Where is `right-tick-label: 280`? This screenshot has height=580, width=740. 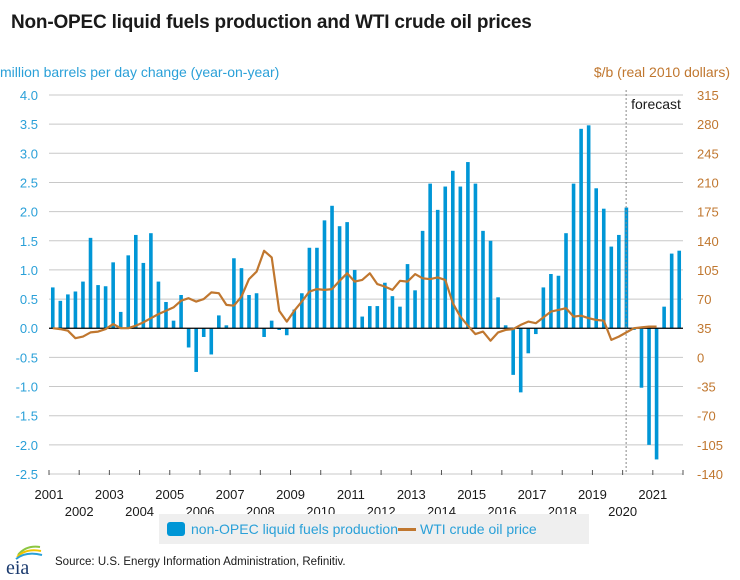 right-tick-label: 280 is located at coordinates (708, 124).